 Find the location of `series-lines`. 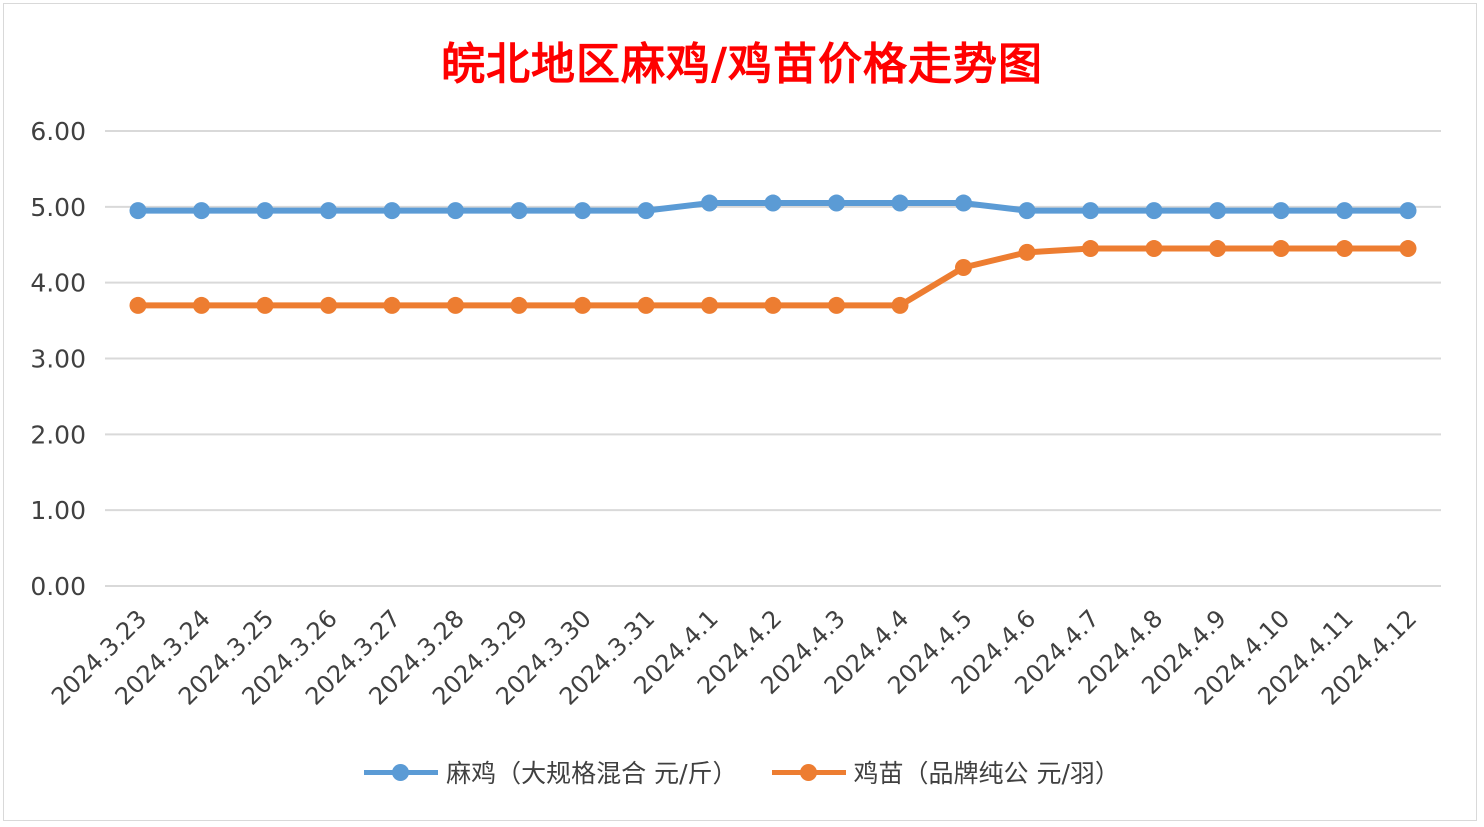

series-lines is located at coordinates (773, 254).